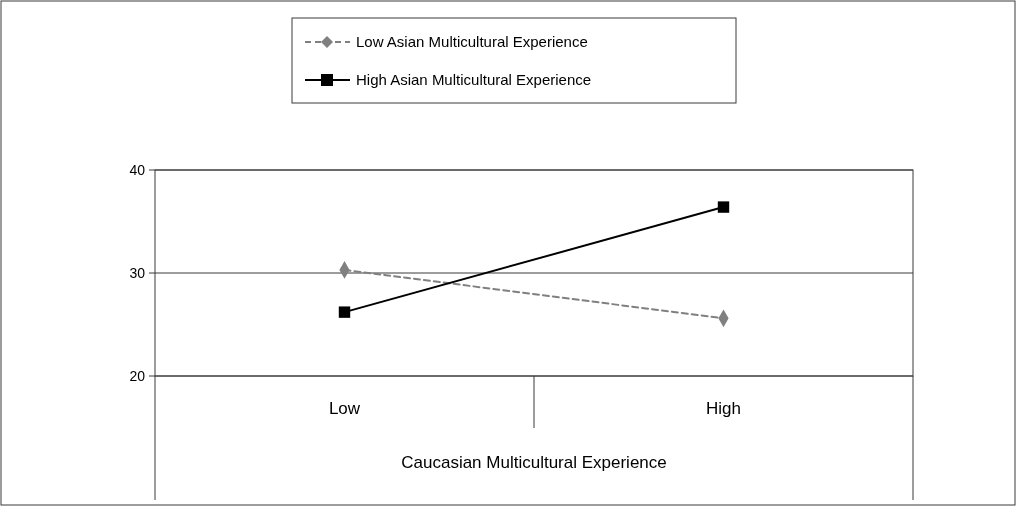  What do you see at coordinates (137, 169) in the screenshot?
I see `y-tick-label: 40` at bounding box center [137, 169].